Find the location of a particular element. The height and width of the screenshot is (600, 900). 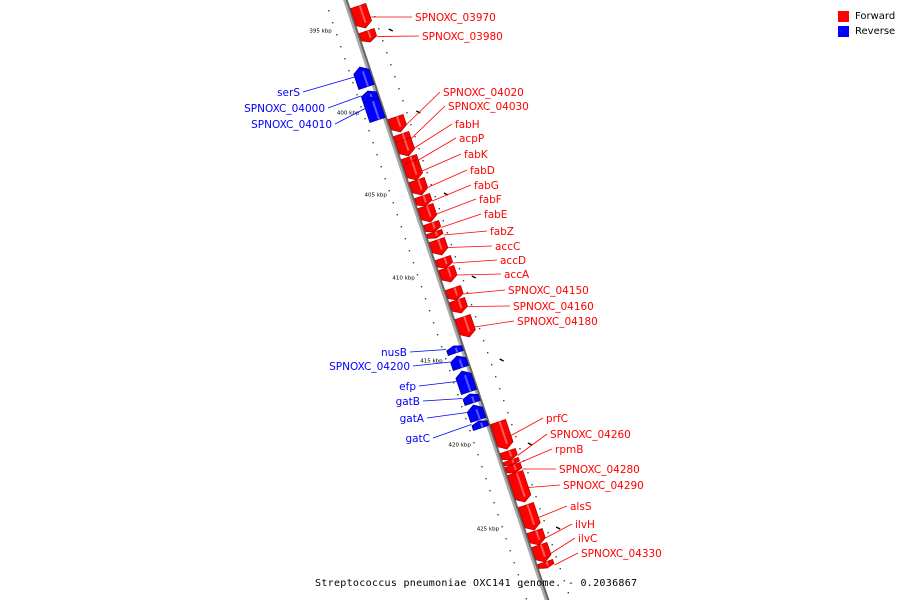

legend: Forward Reverse is located at coordinates (866, 24).